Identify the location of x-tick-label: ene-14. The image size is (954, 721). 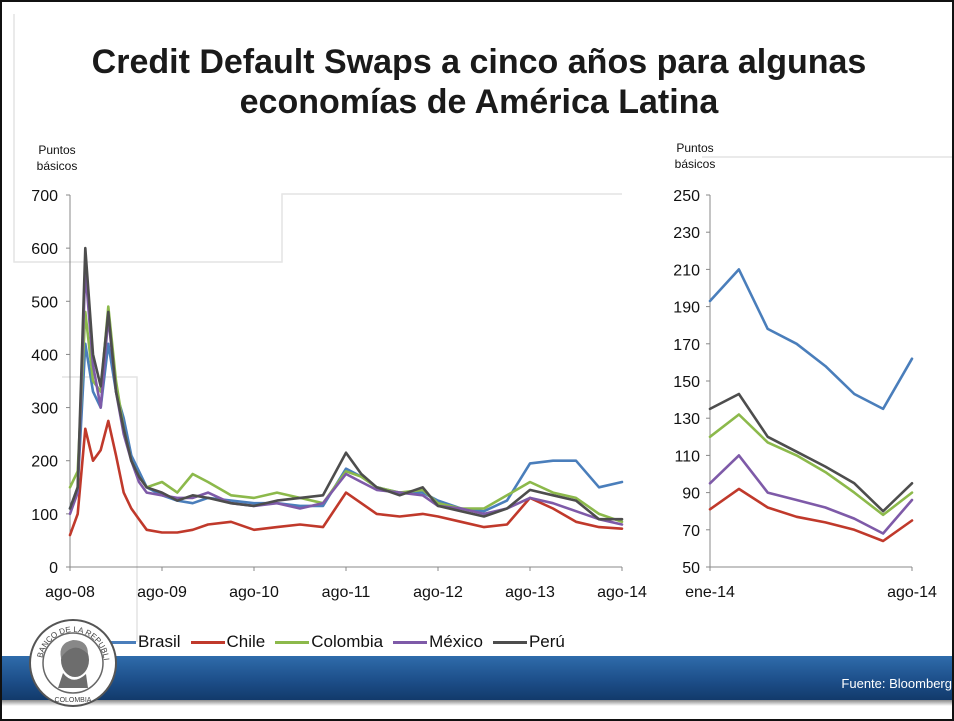
(710, 592).